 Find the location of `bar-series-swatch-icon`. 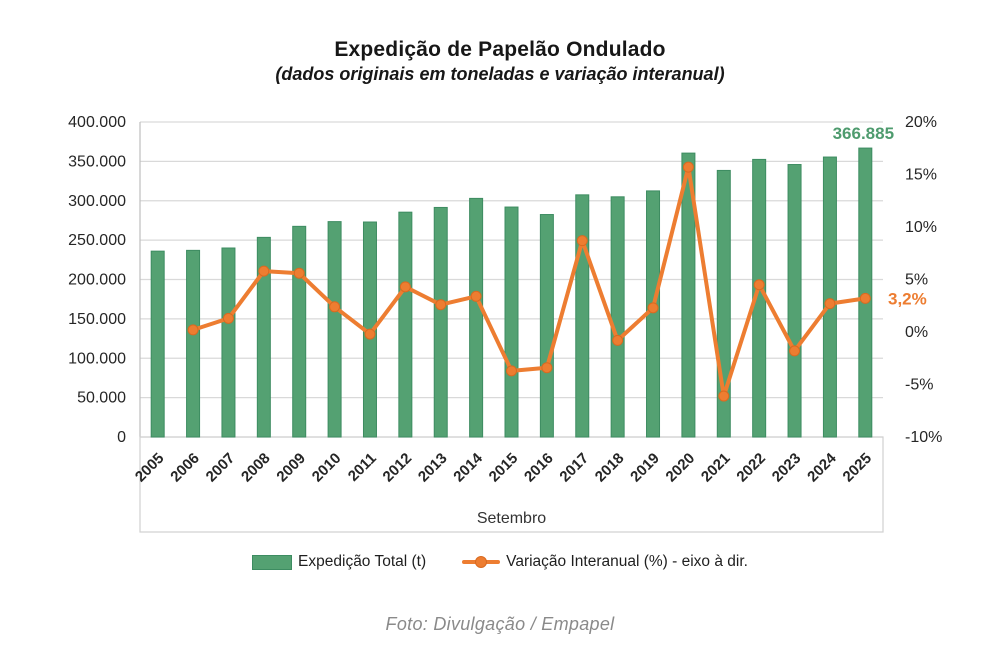

bar-series-swatch-icon is located at coordinates (272, 562).